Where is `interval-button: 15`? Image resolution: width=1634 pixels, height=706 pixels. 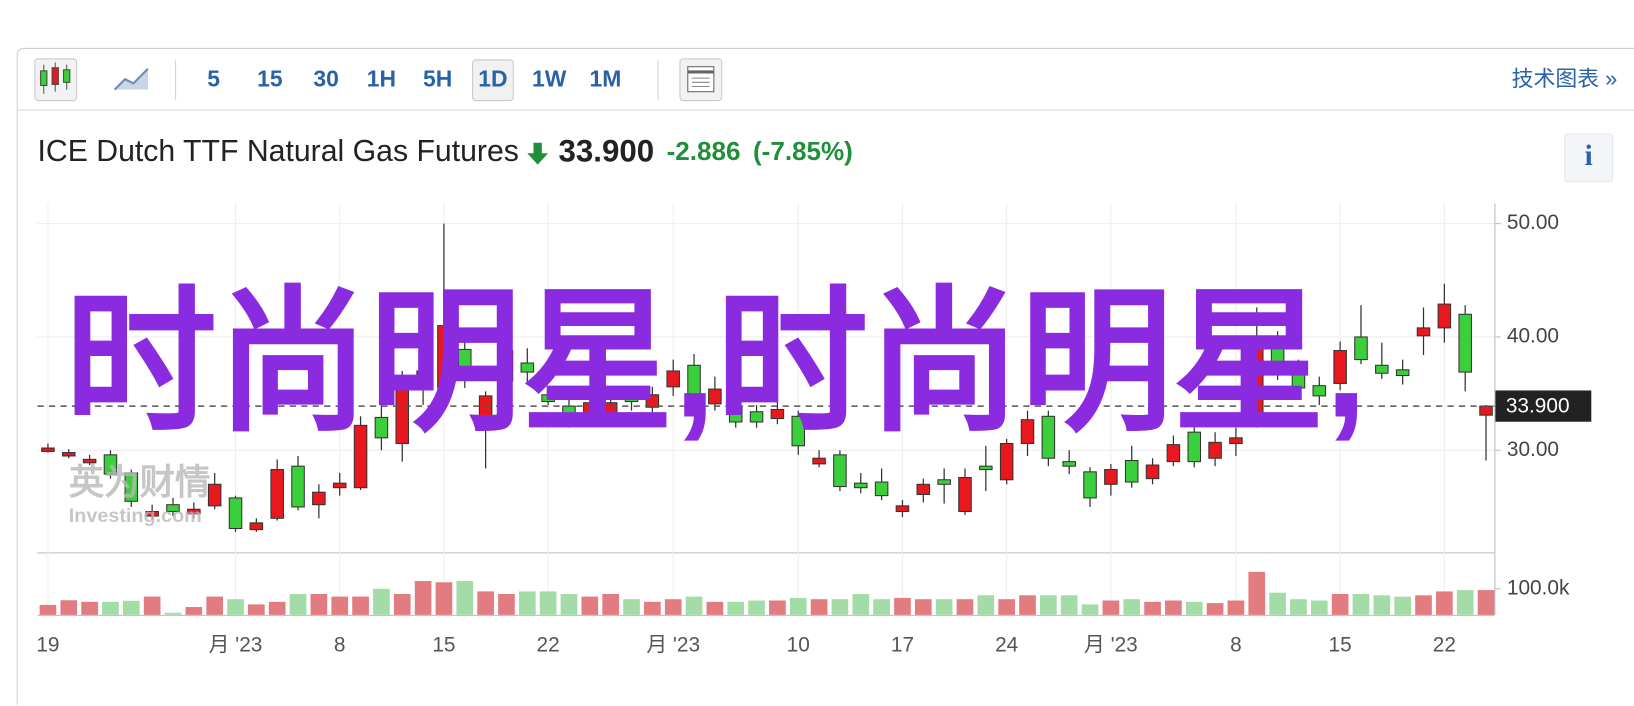
interval-button: 15 is located at coordinates (270, 78).